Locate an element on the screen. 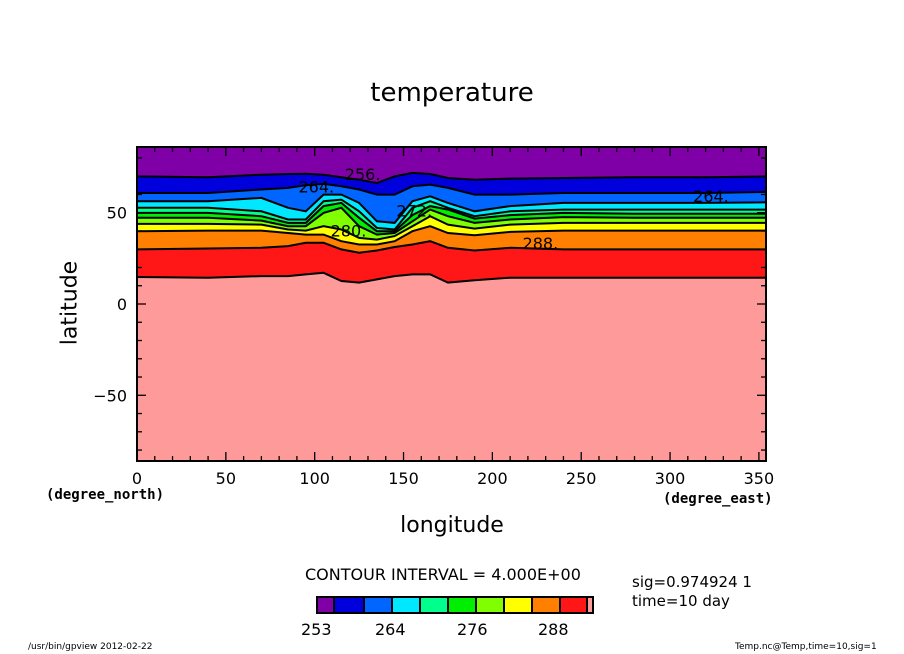 The image size is (904, 654). contour-label: 288. is located at coordinates (541, 243).